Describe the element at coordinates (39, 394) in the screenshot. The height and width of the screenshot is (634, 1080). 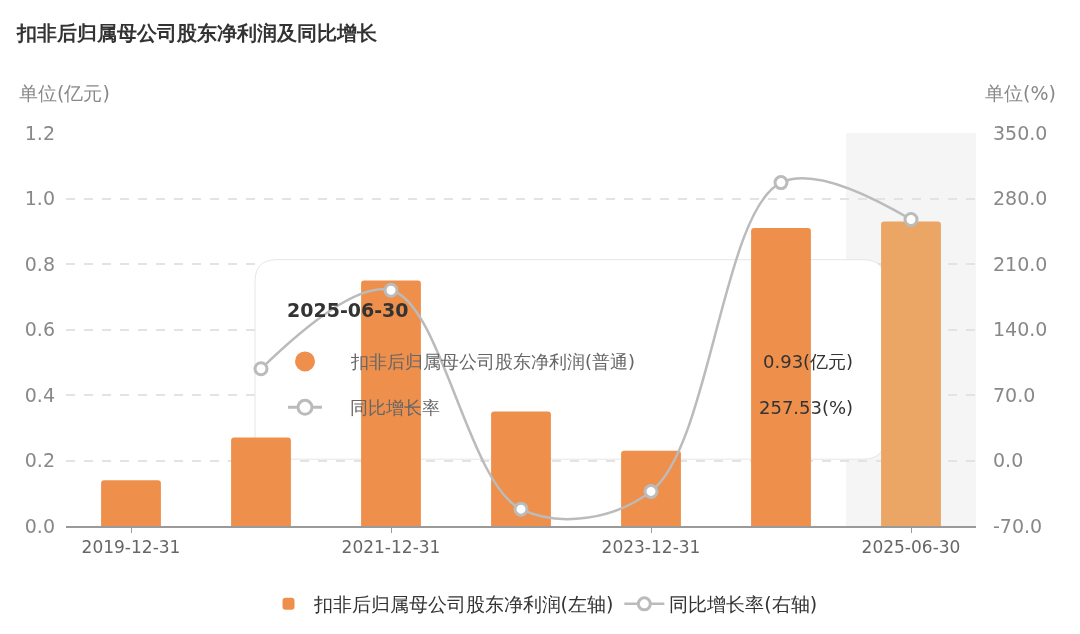
I see `y-tick-label: 0.4` at that location.